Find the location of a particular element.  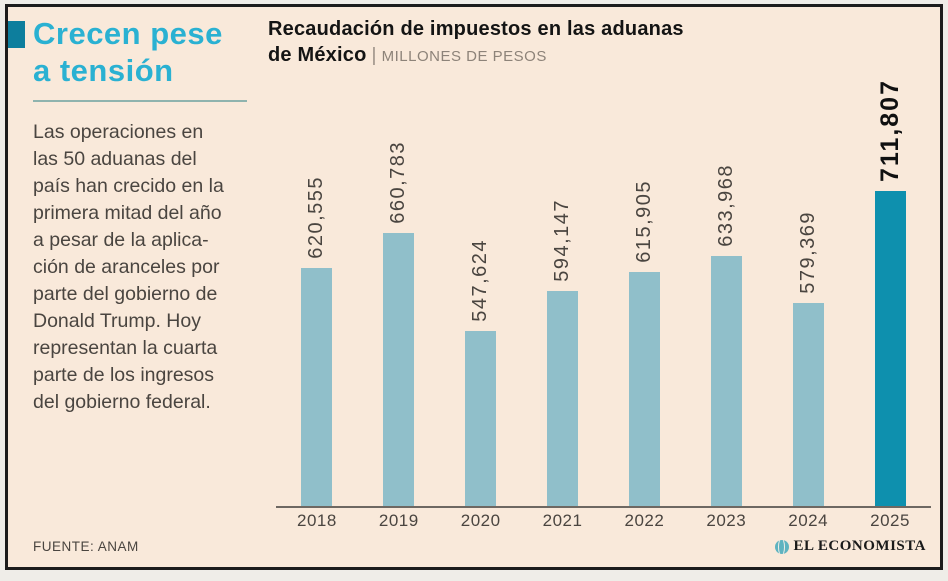

bar-value-label: 660,783 is located at coordinates (398, 182).